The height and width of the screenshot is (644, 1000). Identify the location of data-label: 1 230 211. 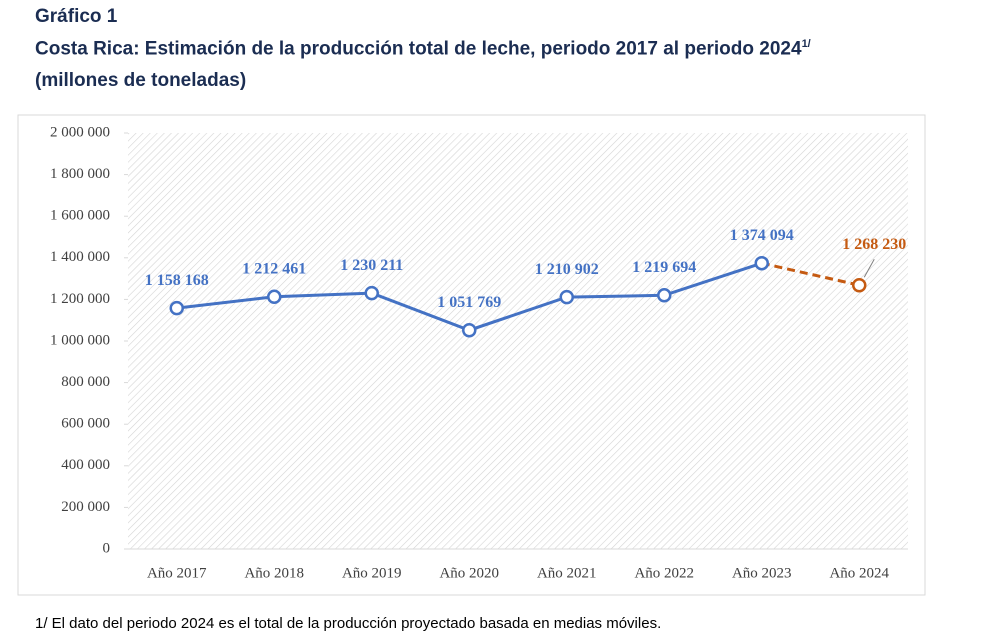
(371, 265).